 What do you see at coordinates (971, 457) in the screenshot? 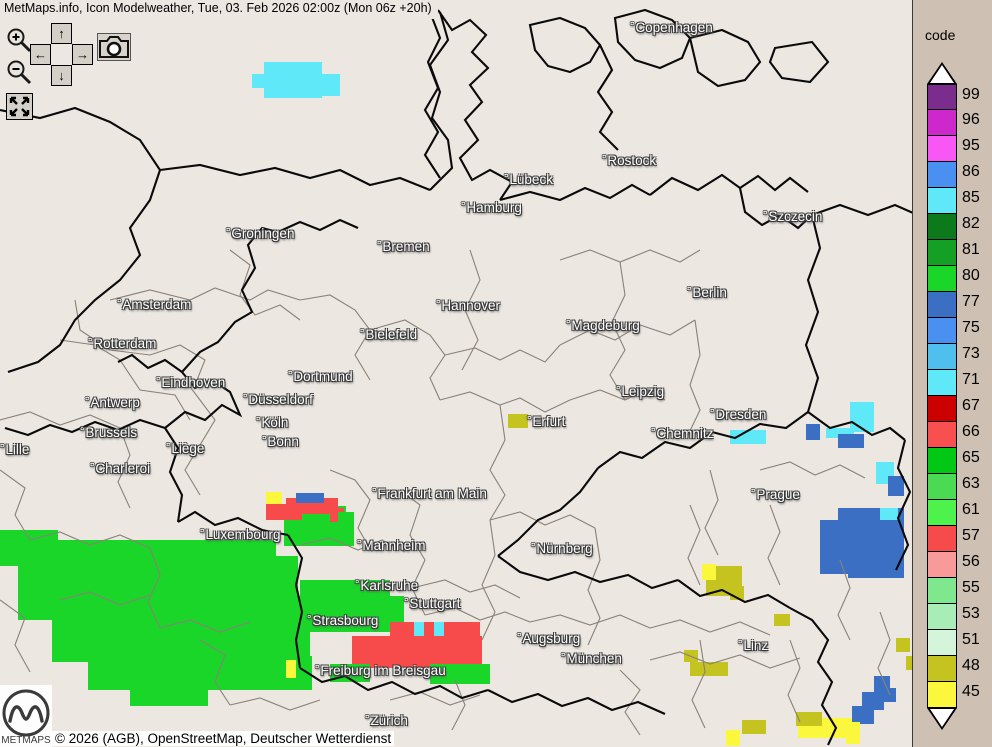
I see `legend-entry-label: 65` at bounding box center [971, 457].